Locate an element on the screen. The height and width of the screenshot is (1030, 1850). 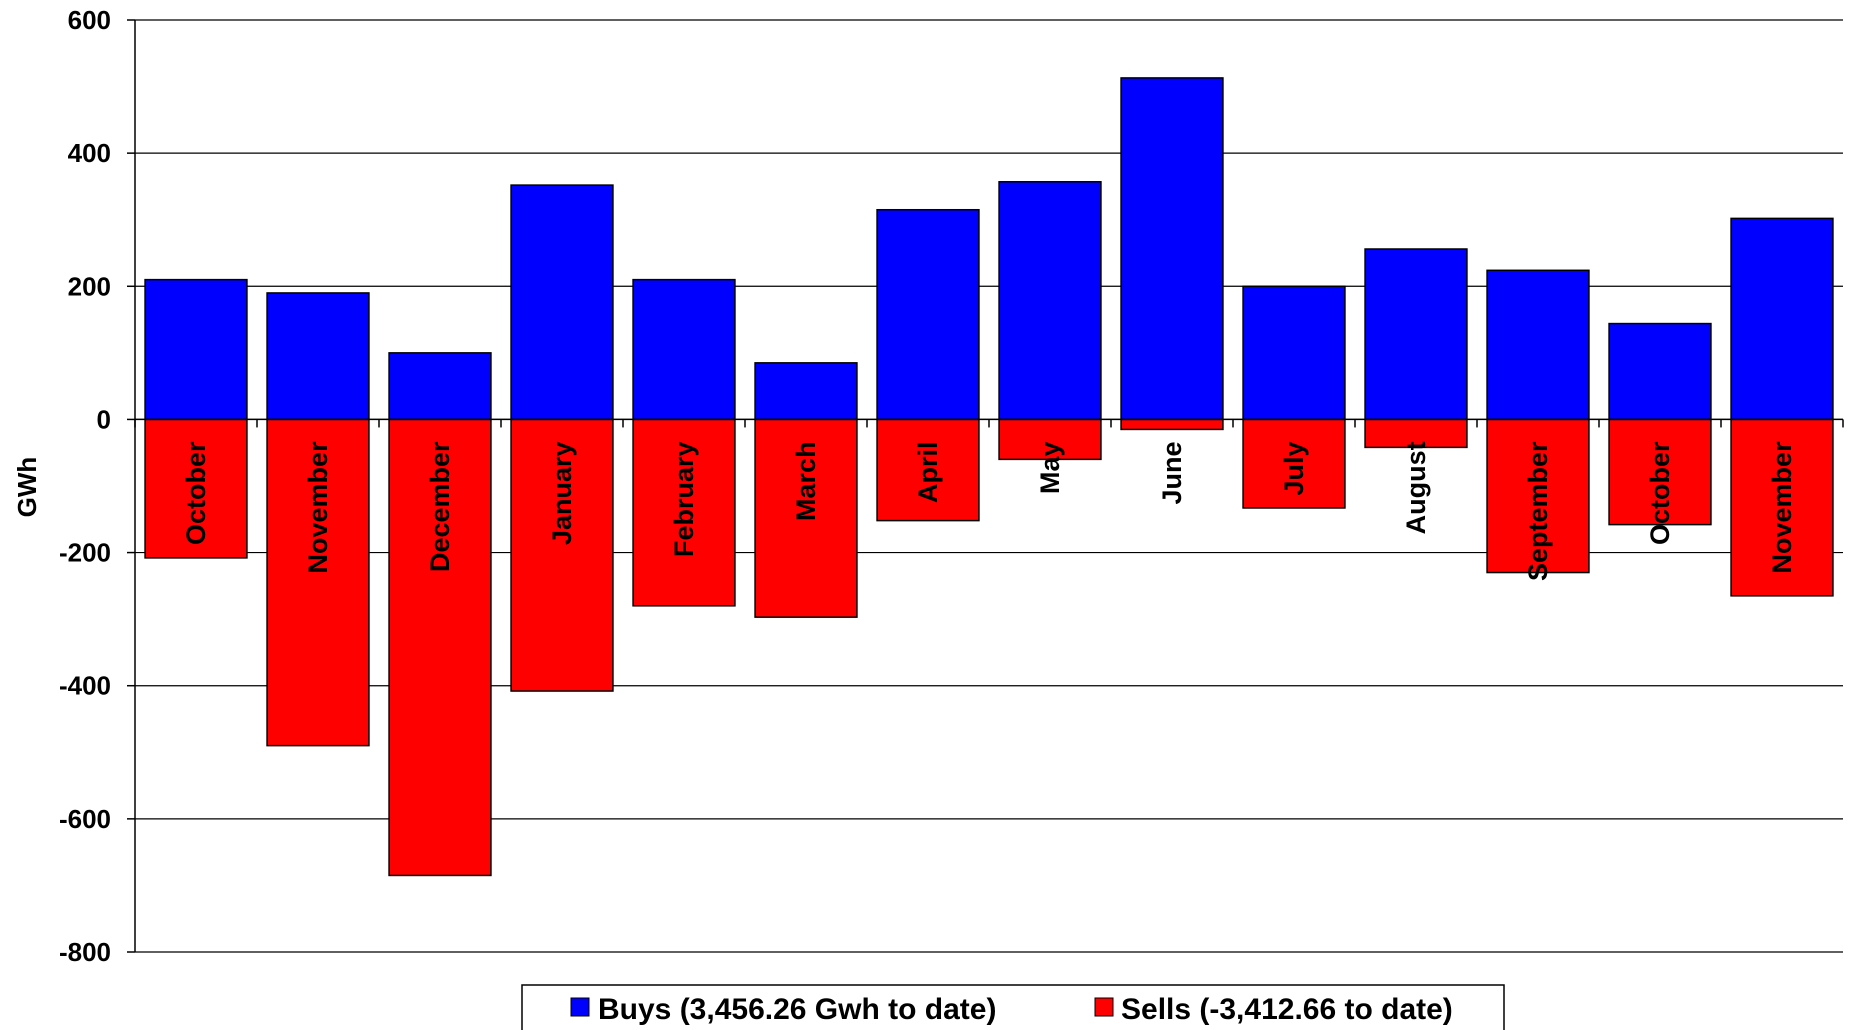
y-tick-label: -800 is located at coordinates (85, 952).